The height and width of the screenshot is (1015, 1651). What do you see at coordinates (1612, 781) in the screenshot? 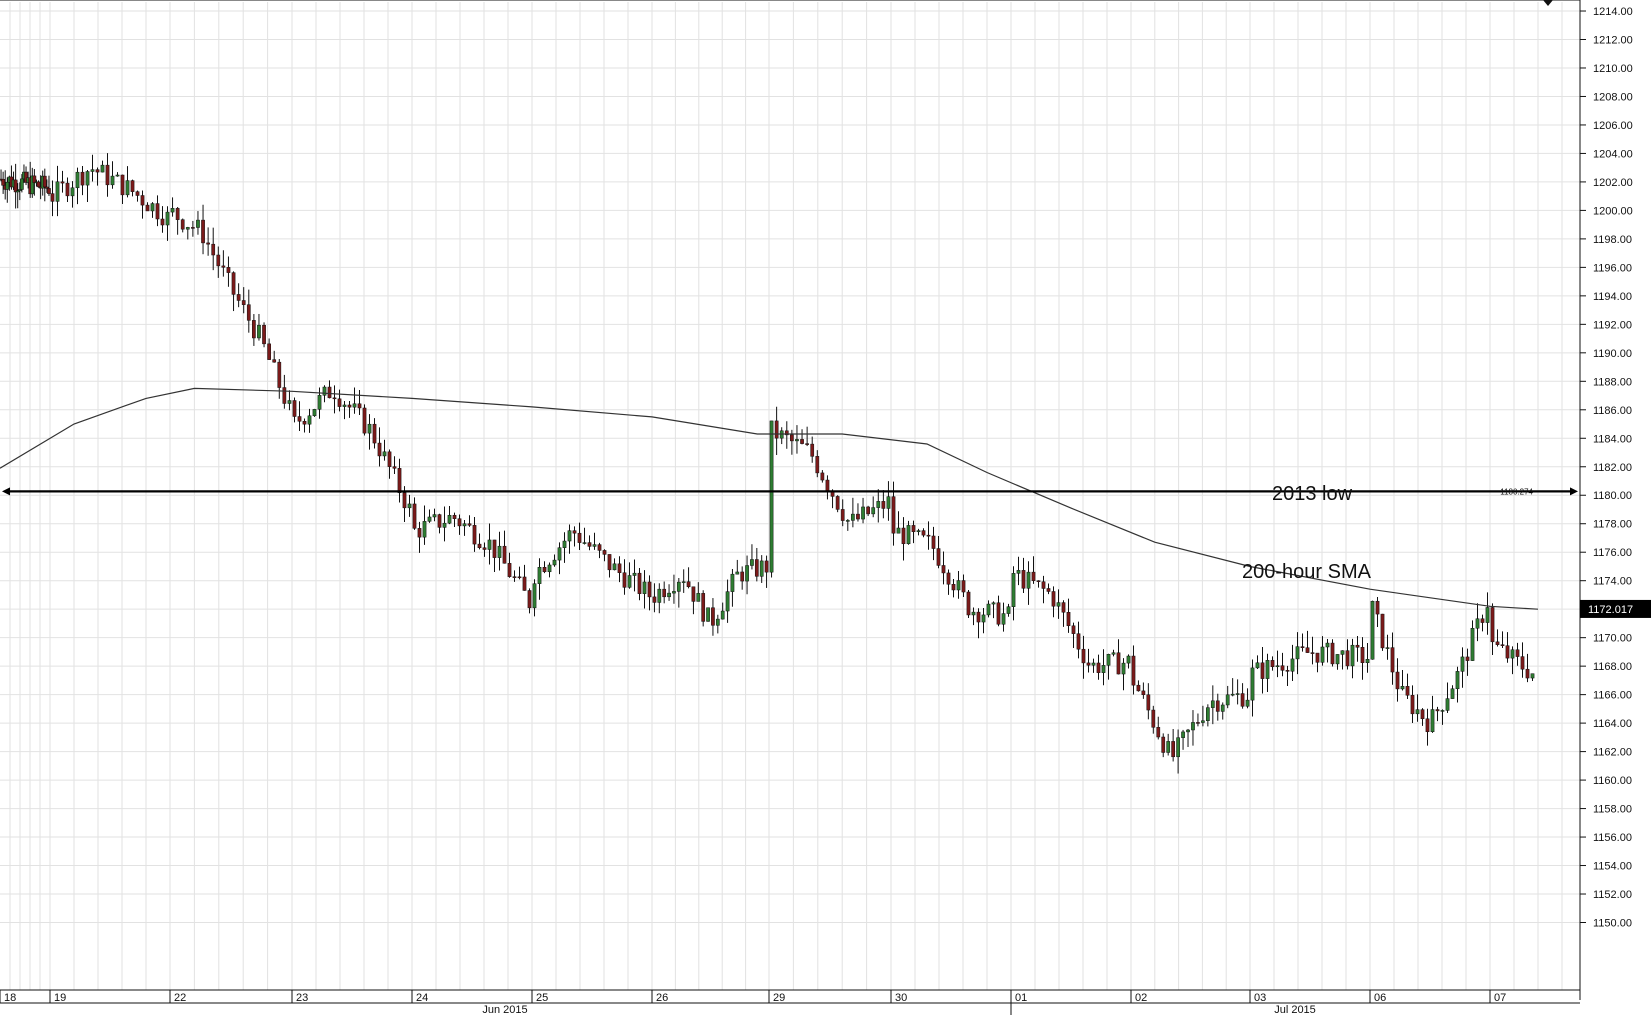
I see `y-tick-label: 1160.00` at bounding box center [1612, 781].